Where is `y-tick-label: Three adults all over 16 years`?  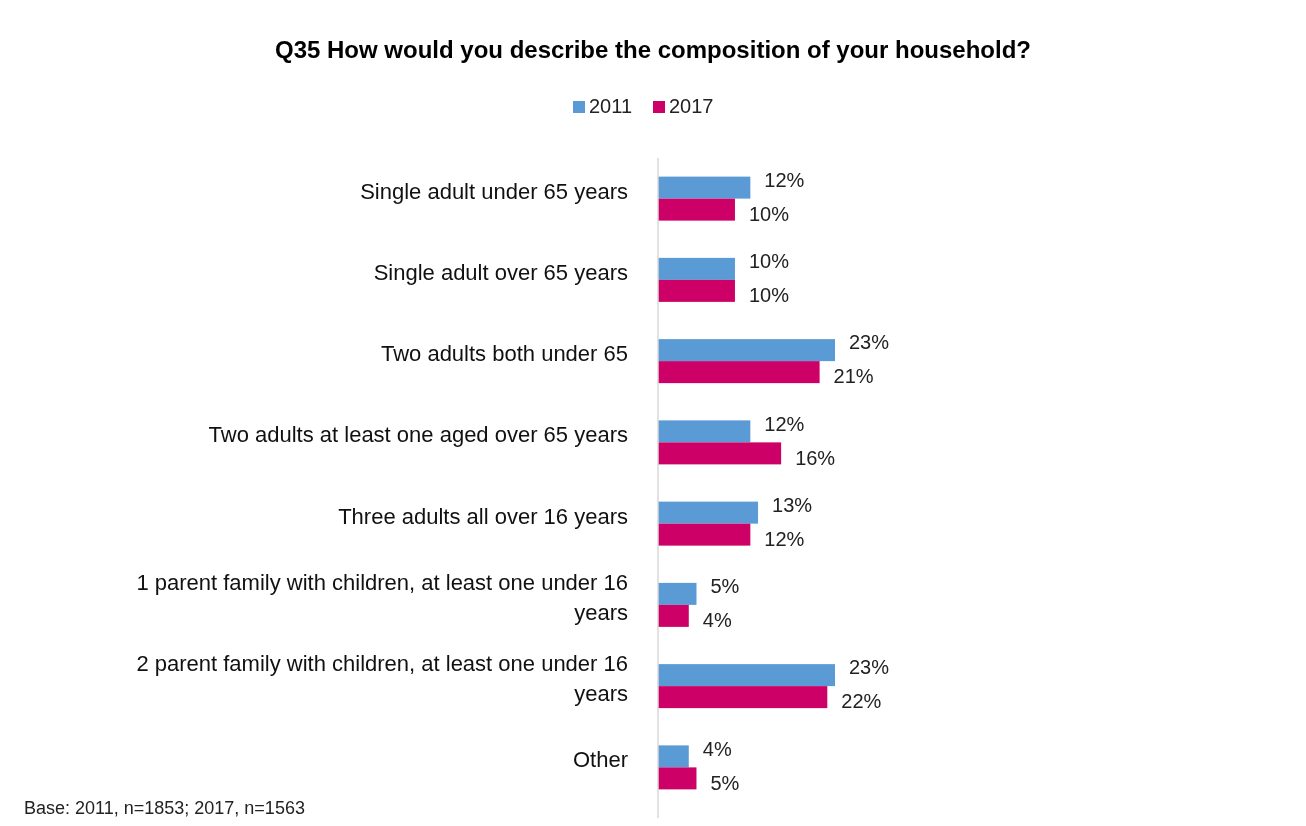
y-tick-label: Three adults all over 16 years is located at coordinates (483, 516).